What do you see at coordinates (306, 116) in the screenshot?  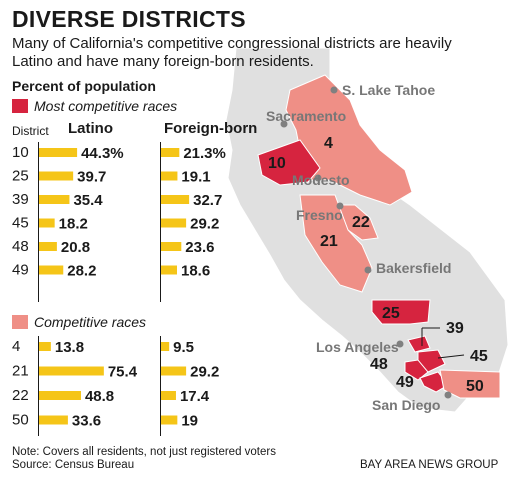 I see `city-label-sacramento: Sacramento` at bounding box center [306, 116].